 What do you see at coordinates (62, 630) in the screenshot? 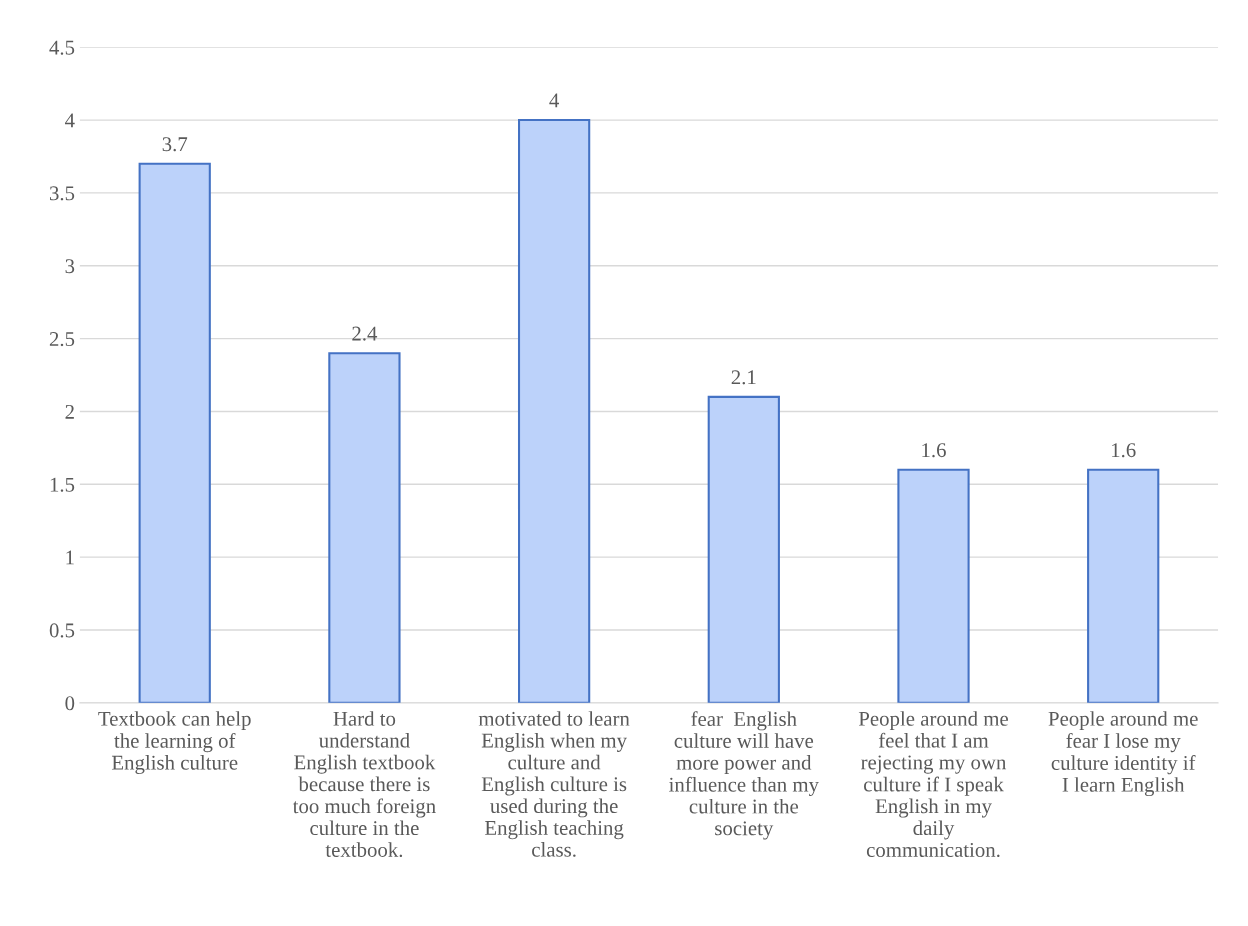
I see `y-tick-label: 0.5` at bounding box center [62, 630].